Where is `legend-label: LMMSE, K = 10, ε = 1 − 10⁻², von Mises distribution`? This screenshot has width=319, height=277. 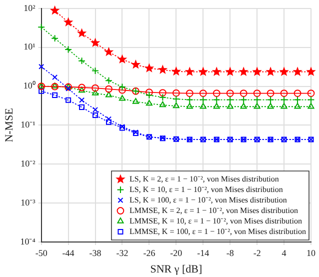 legend-label: LMMSE, K = 10, ε = 1 − 10⁻², von Mises distribution is located at coordinates (215, 221).